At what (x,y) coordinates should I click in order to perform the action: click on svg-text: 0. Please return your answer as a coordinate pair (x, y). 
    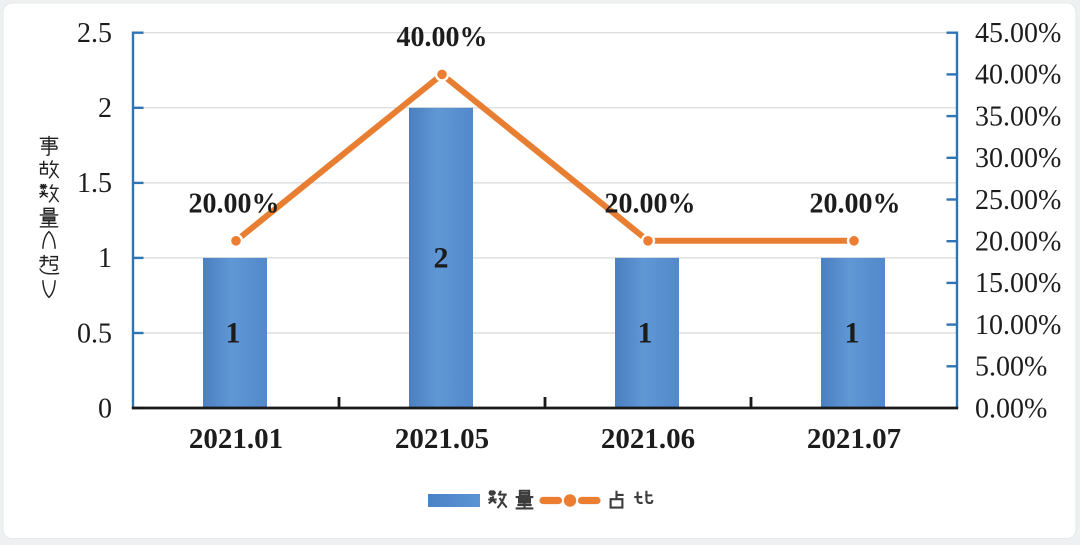
    Looking at the image, I should click on (105, 408).